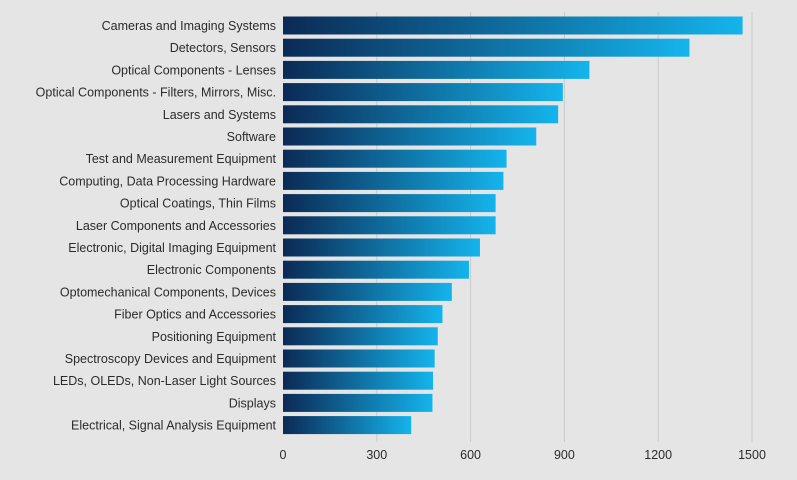 The height and width of the screenshot is (480, 797). I want to click on category-label: Displays, so click(252, 403).